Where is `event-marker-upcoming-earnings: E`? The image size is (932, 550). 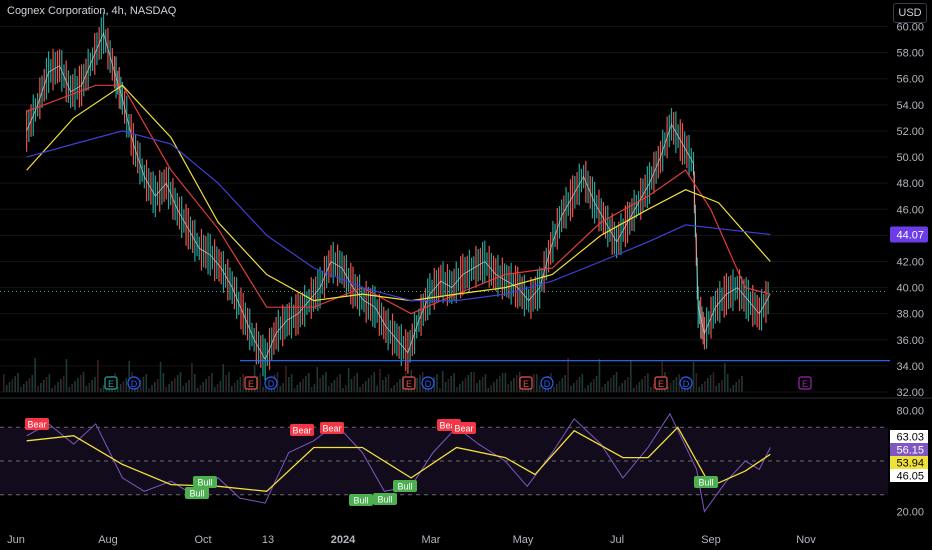 event-marker-upcoming-earnings: E is located at coordinates (805, 383).